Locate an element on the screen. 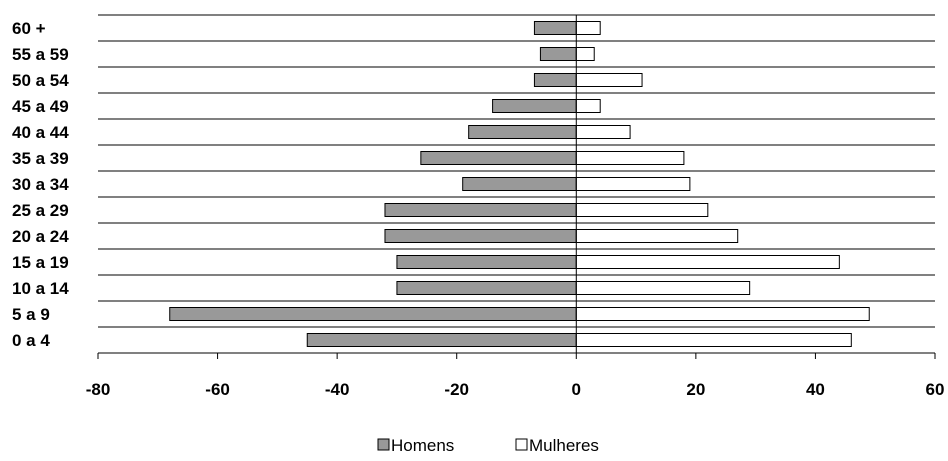 This screenshot has height=461, width=948. category-label: 55 a 59 is located at coordinates (40, 54).